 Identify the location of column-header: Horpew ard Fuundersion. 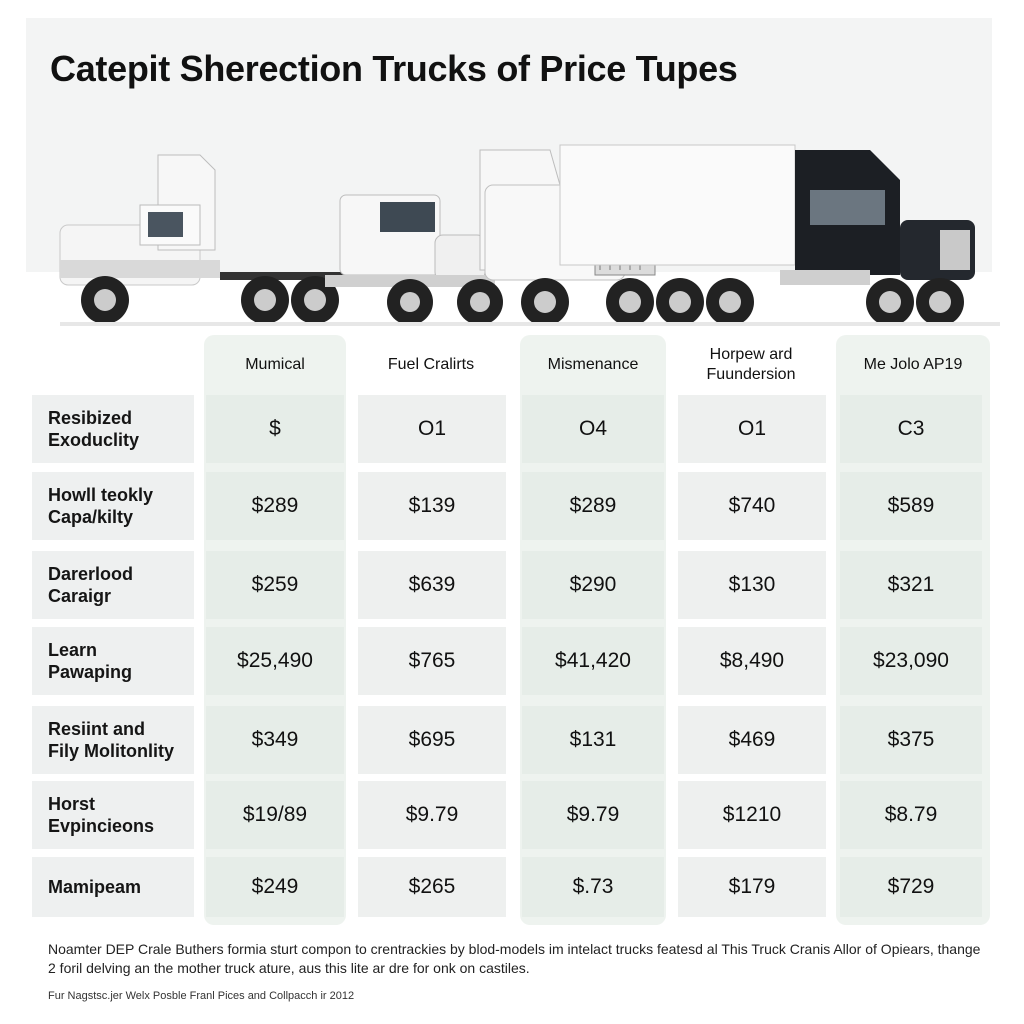
(751, 364).